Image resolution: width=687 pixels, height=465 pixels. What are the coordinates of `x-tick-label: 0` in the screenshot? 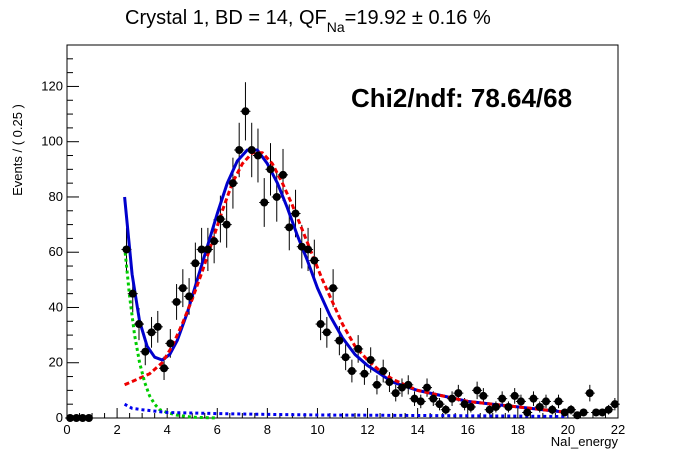 It's located at (66, 429).